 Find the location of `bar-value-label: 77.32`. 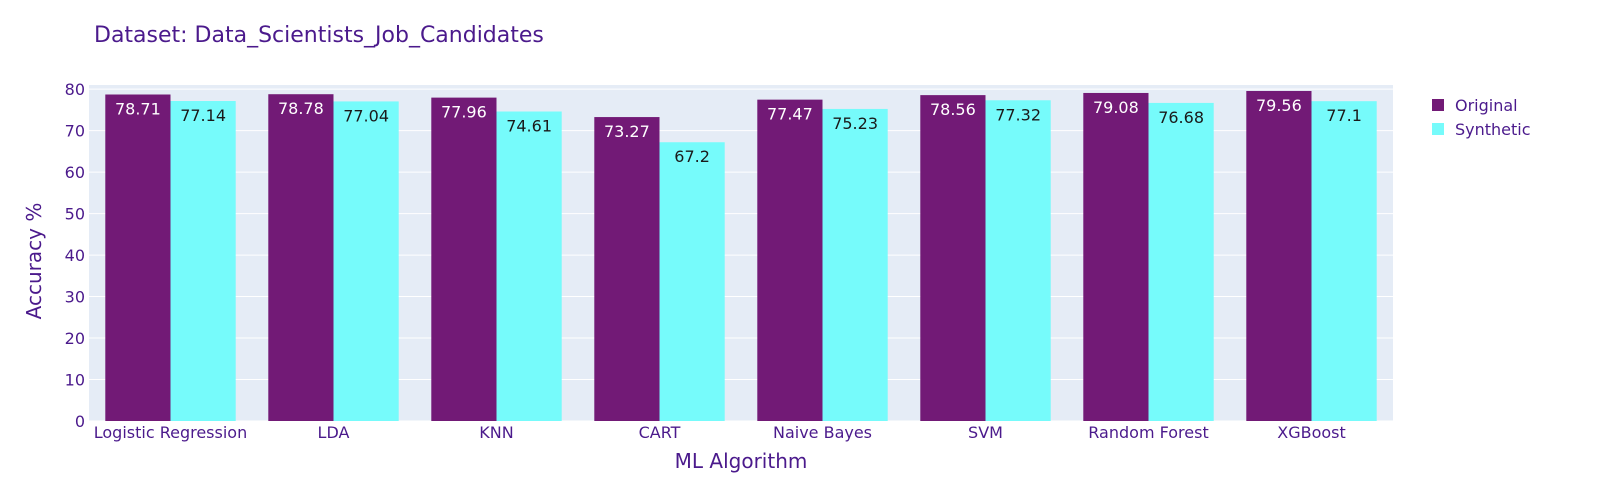

bar-value-label: 77.32 is located at coordinates (1018, 114).